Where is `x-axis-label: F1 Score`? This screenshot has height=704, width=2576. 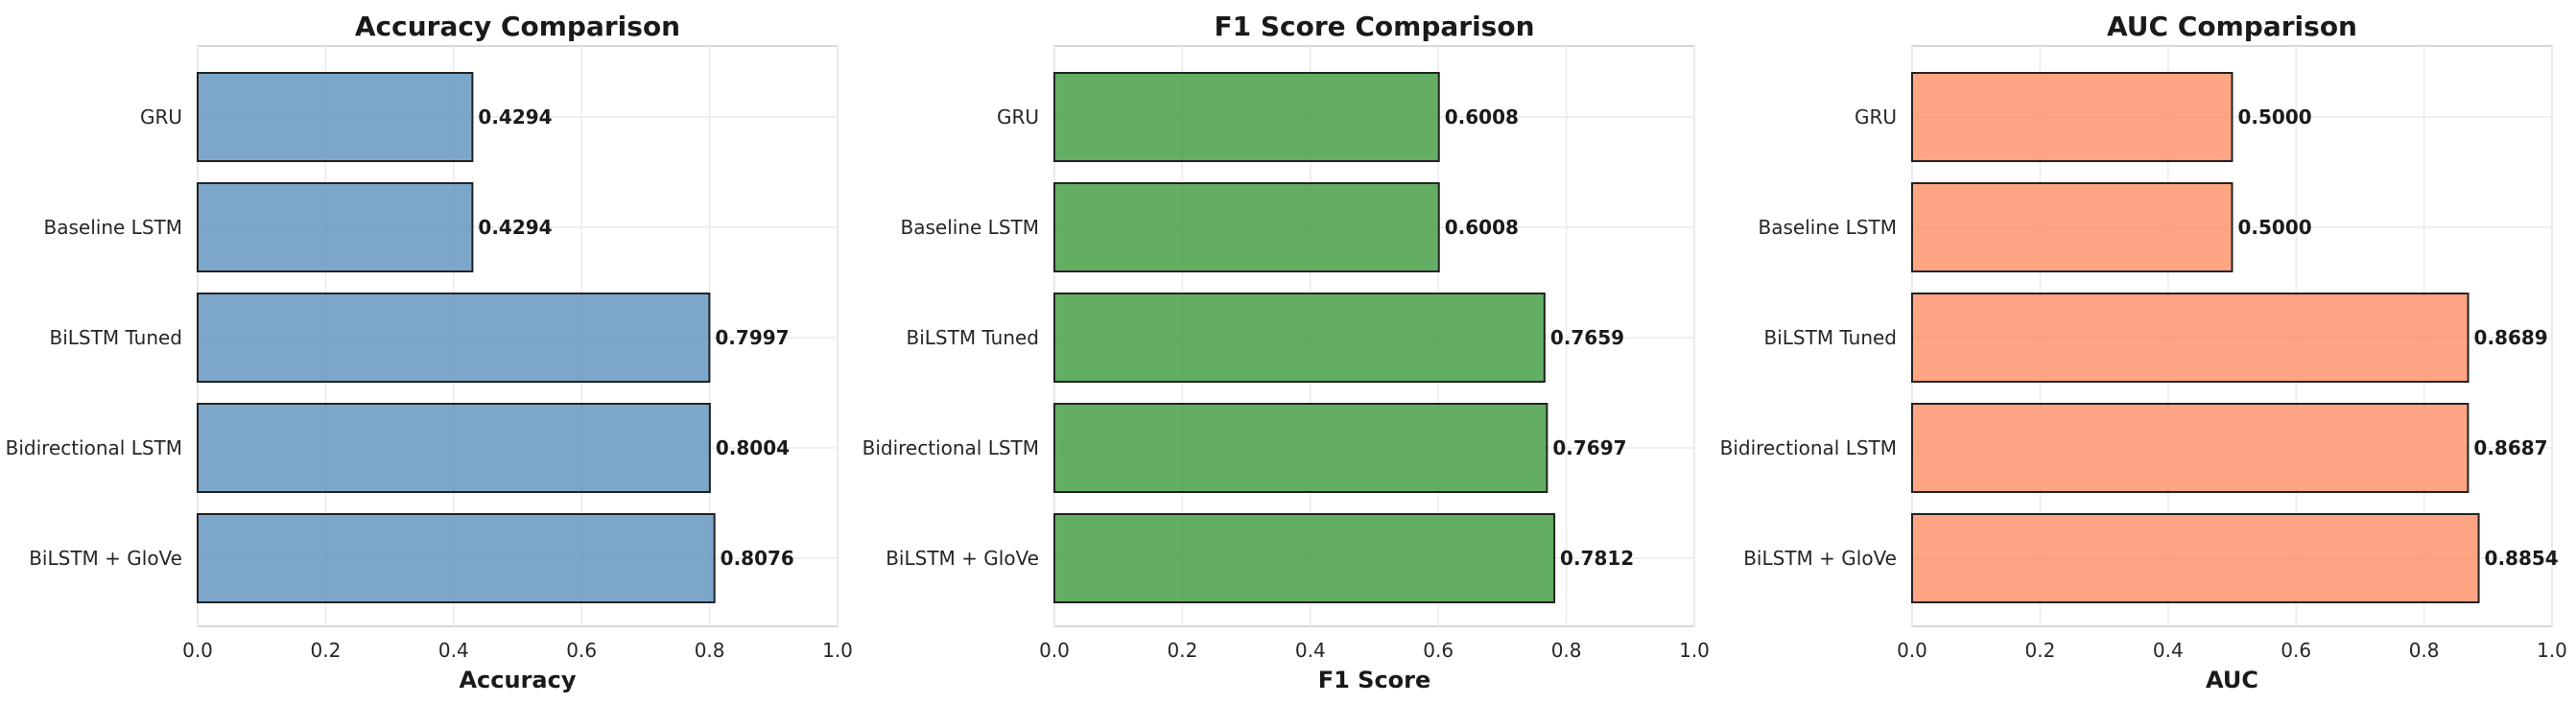
x-axis-label: F1 Score is located at coordinates (1375, 680).